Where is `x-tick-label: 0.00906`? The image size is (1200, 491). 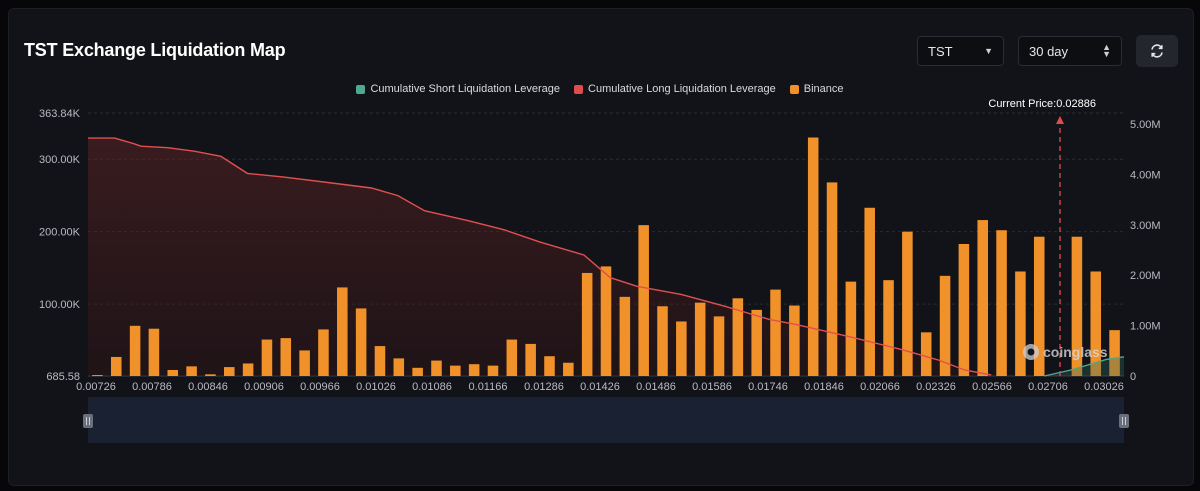 x-tick-label: 0.00906 is located at coordinates (264, 387).